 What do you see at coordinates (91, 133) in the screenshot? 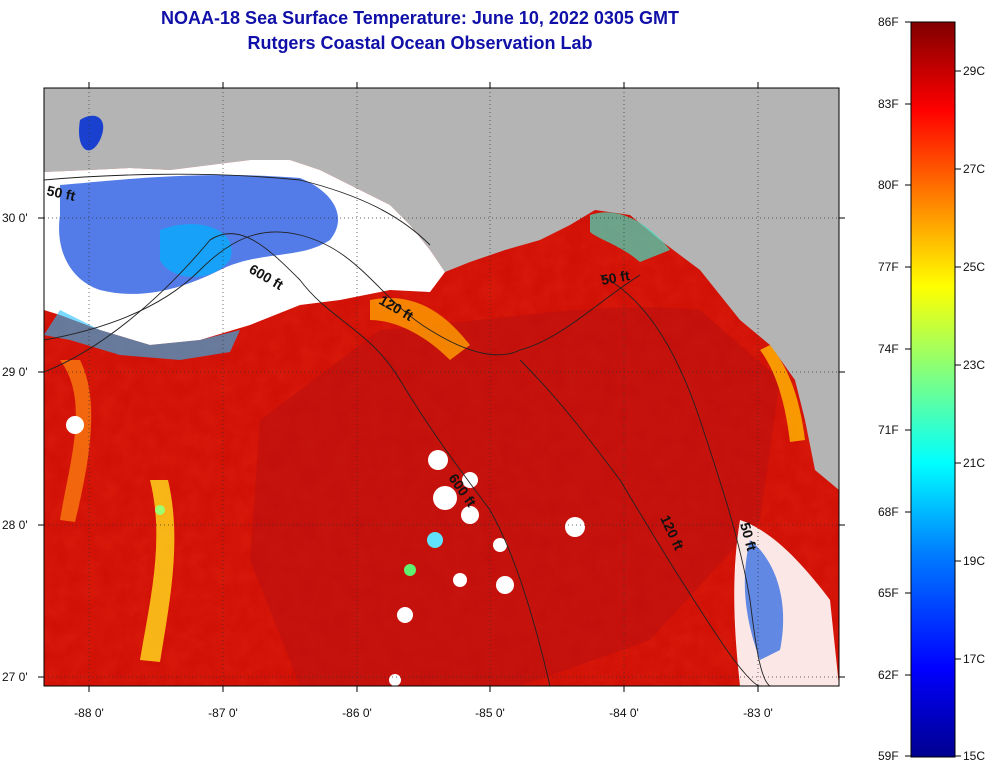
I see `cold-patch-bay` at bounding box center [91, 133].